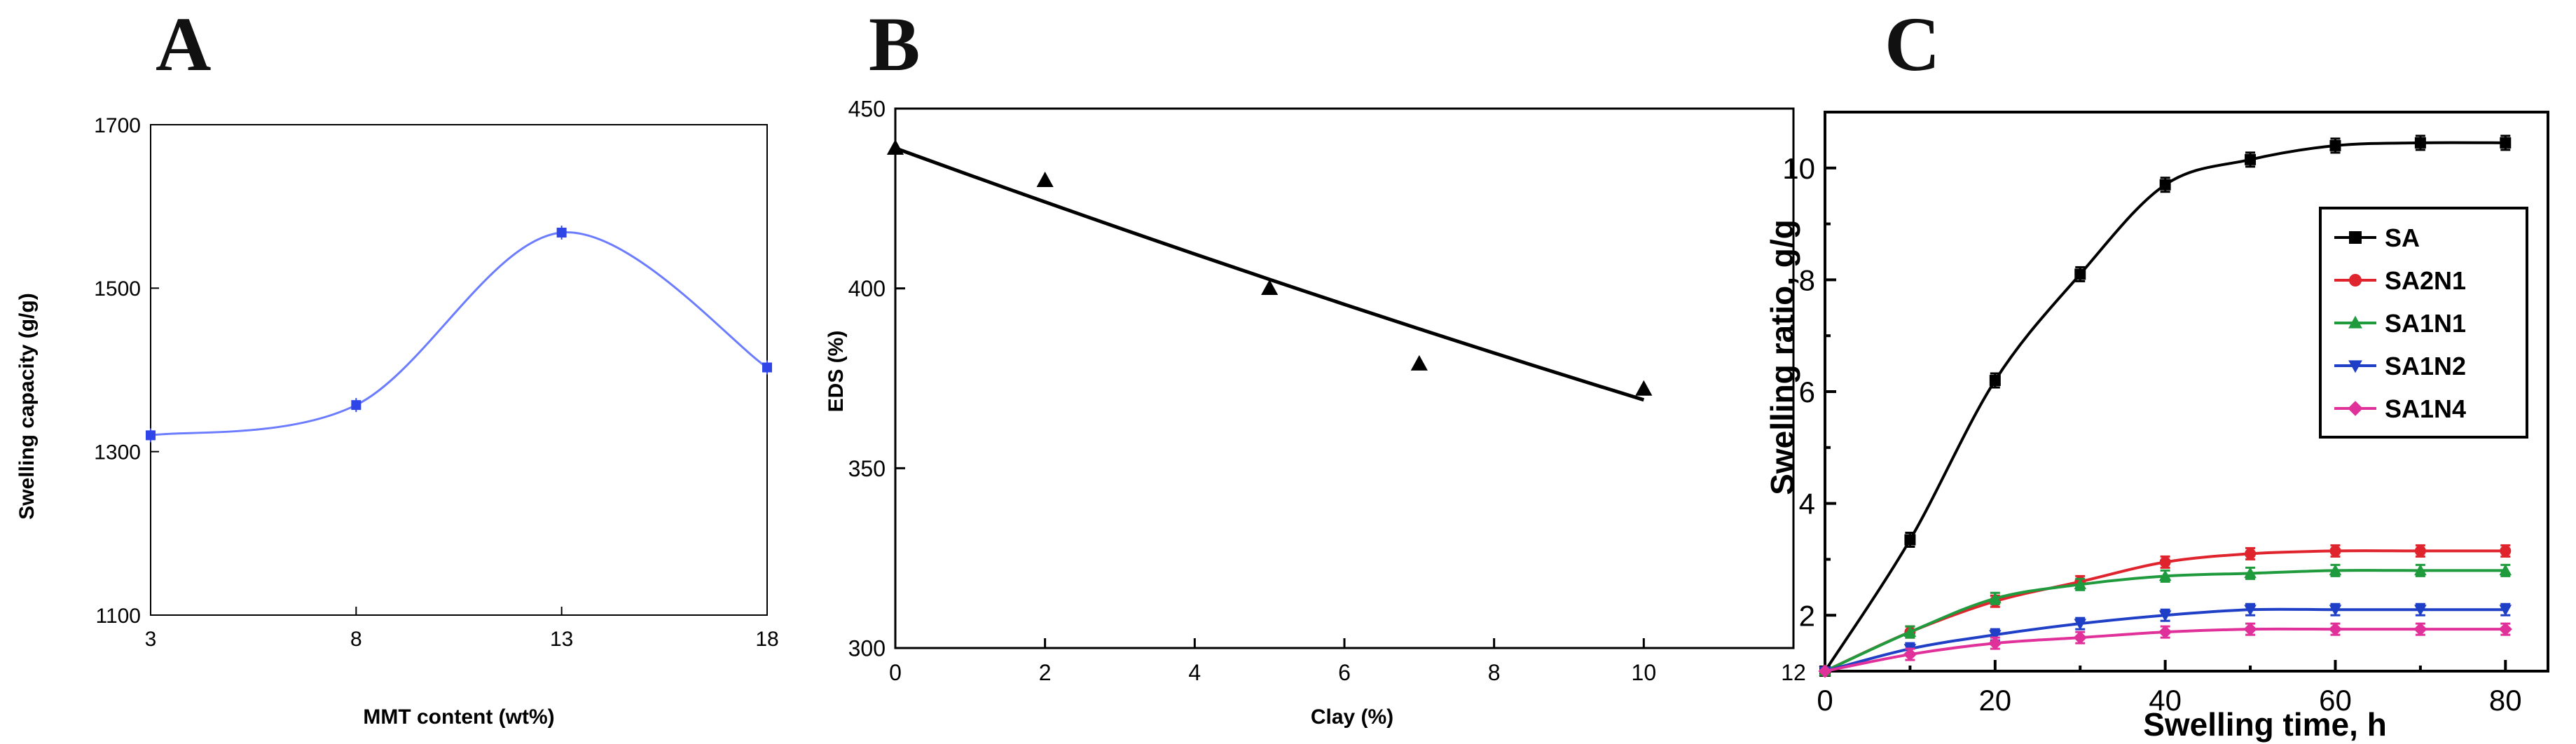  Describe the element at coordinates (2425, 408) in the screenshot. I see `panel-c-legend-label: SA1N4` at that location.